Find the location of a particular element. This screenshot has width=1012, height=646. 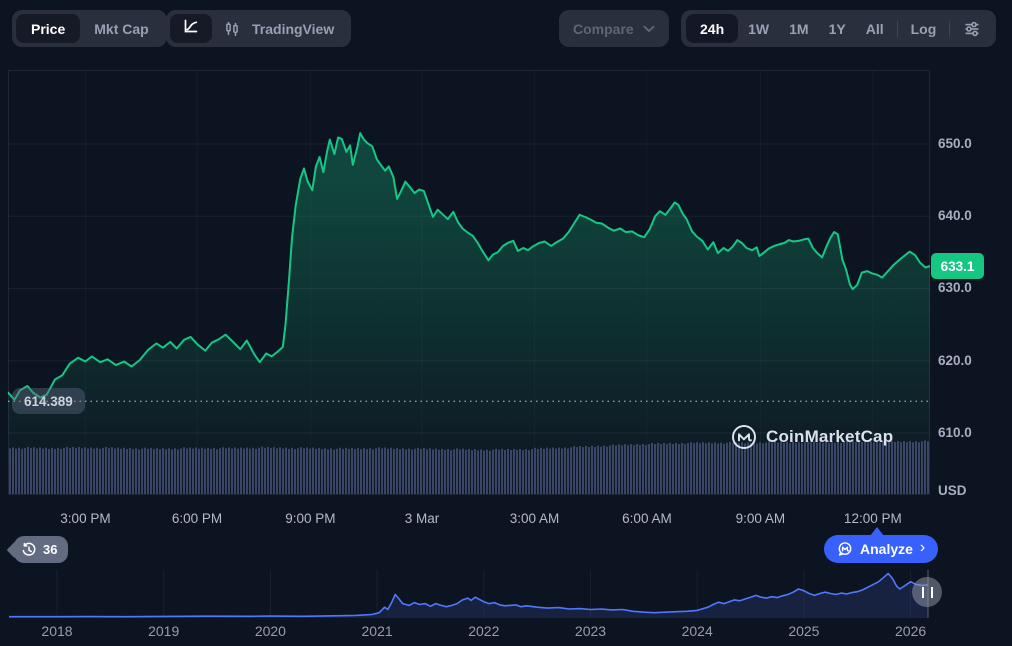

chart-type-toggle: TradingView is located at coordinates (259, 28).